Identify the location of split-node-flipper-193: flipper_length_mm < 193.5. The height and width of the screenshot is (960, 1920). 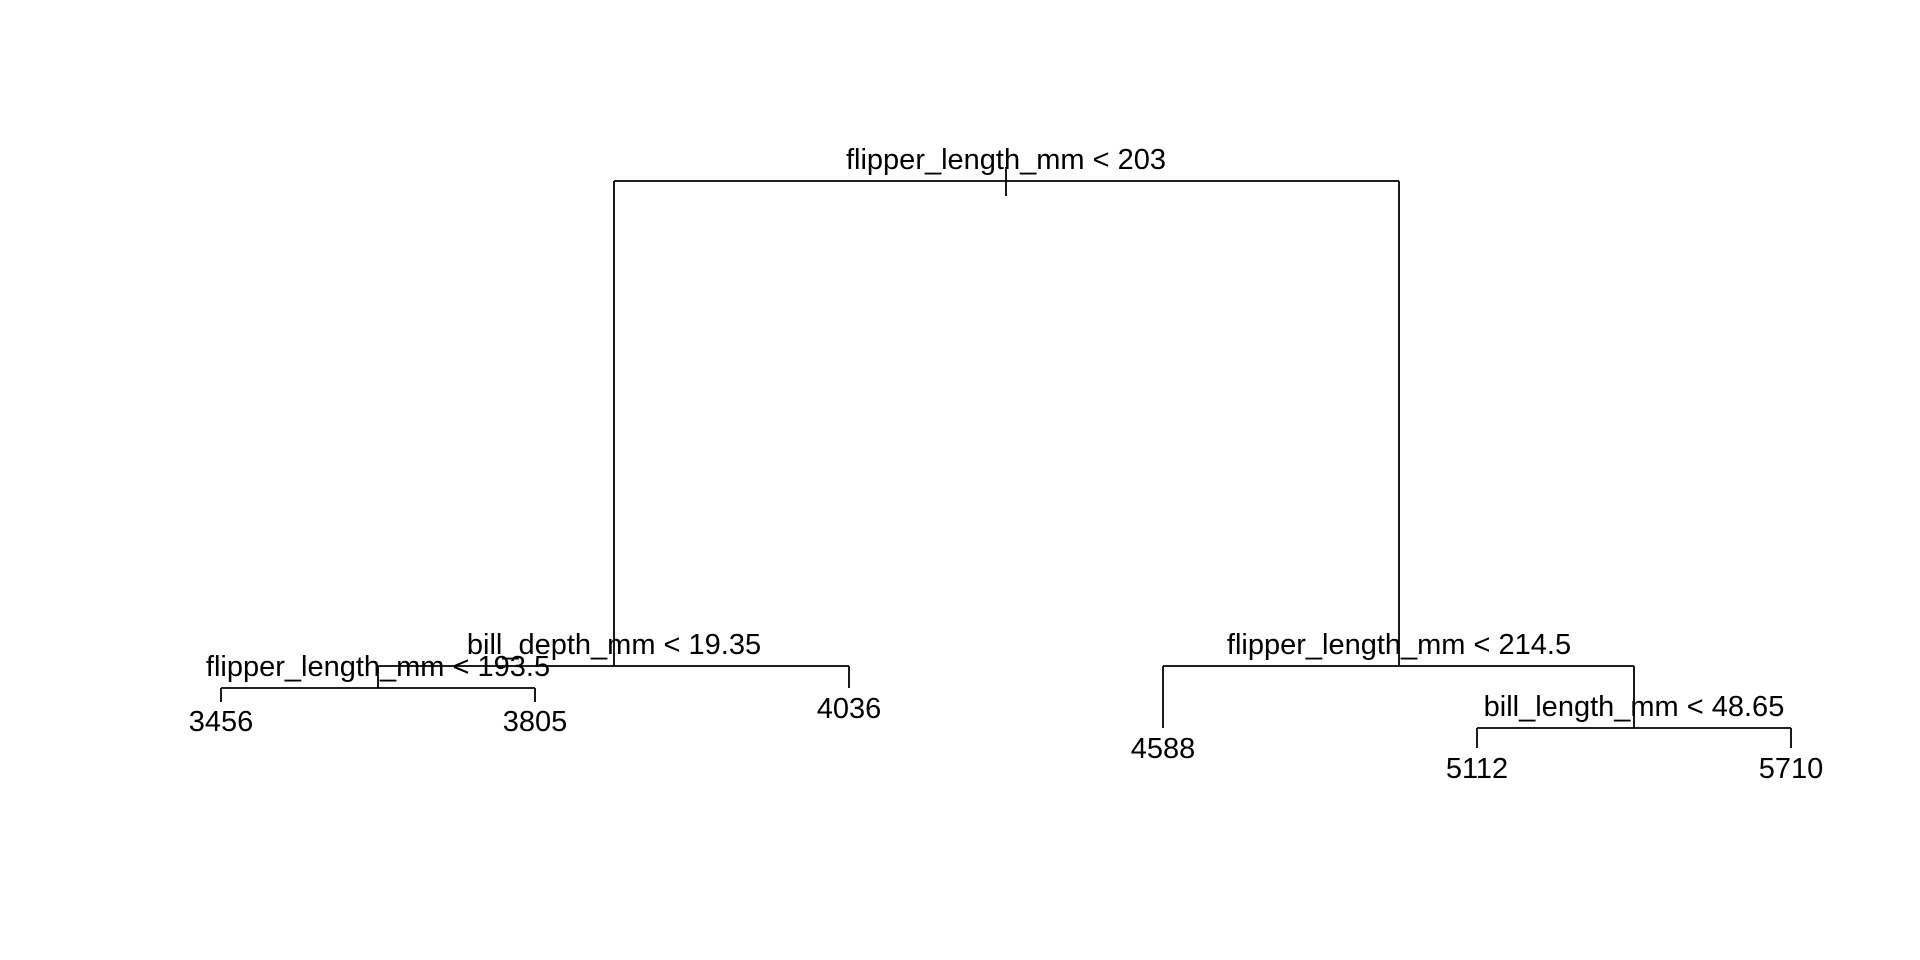
(378, 676).